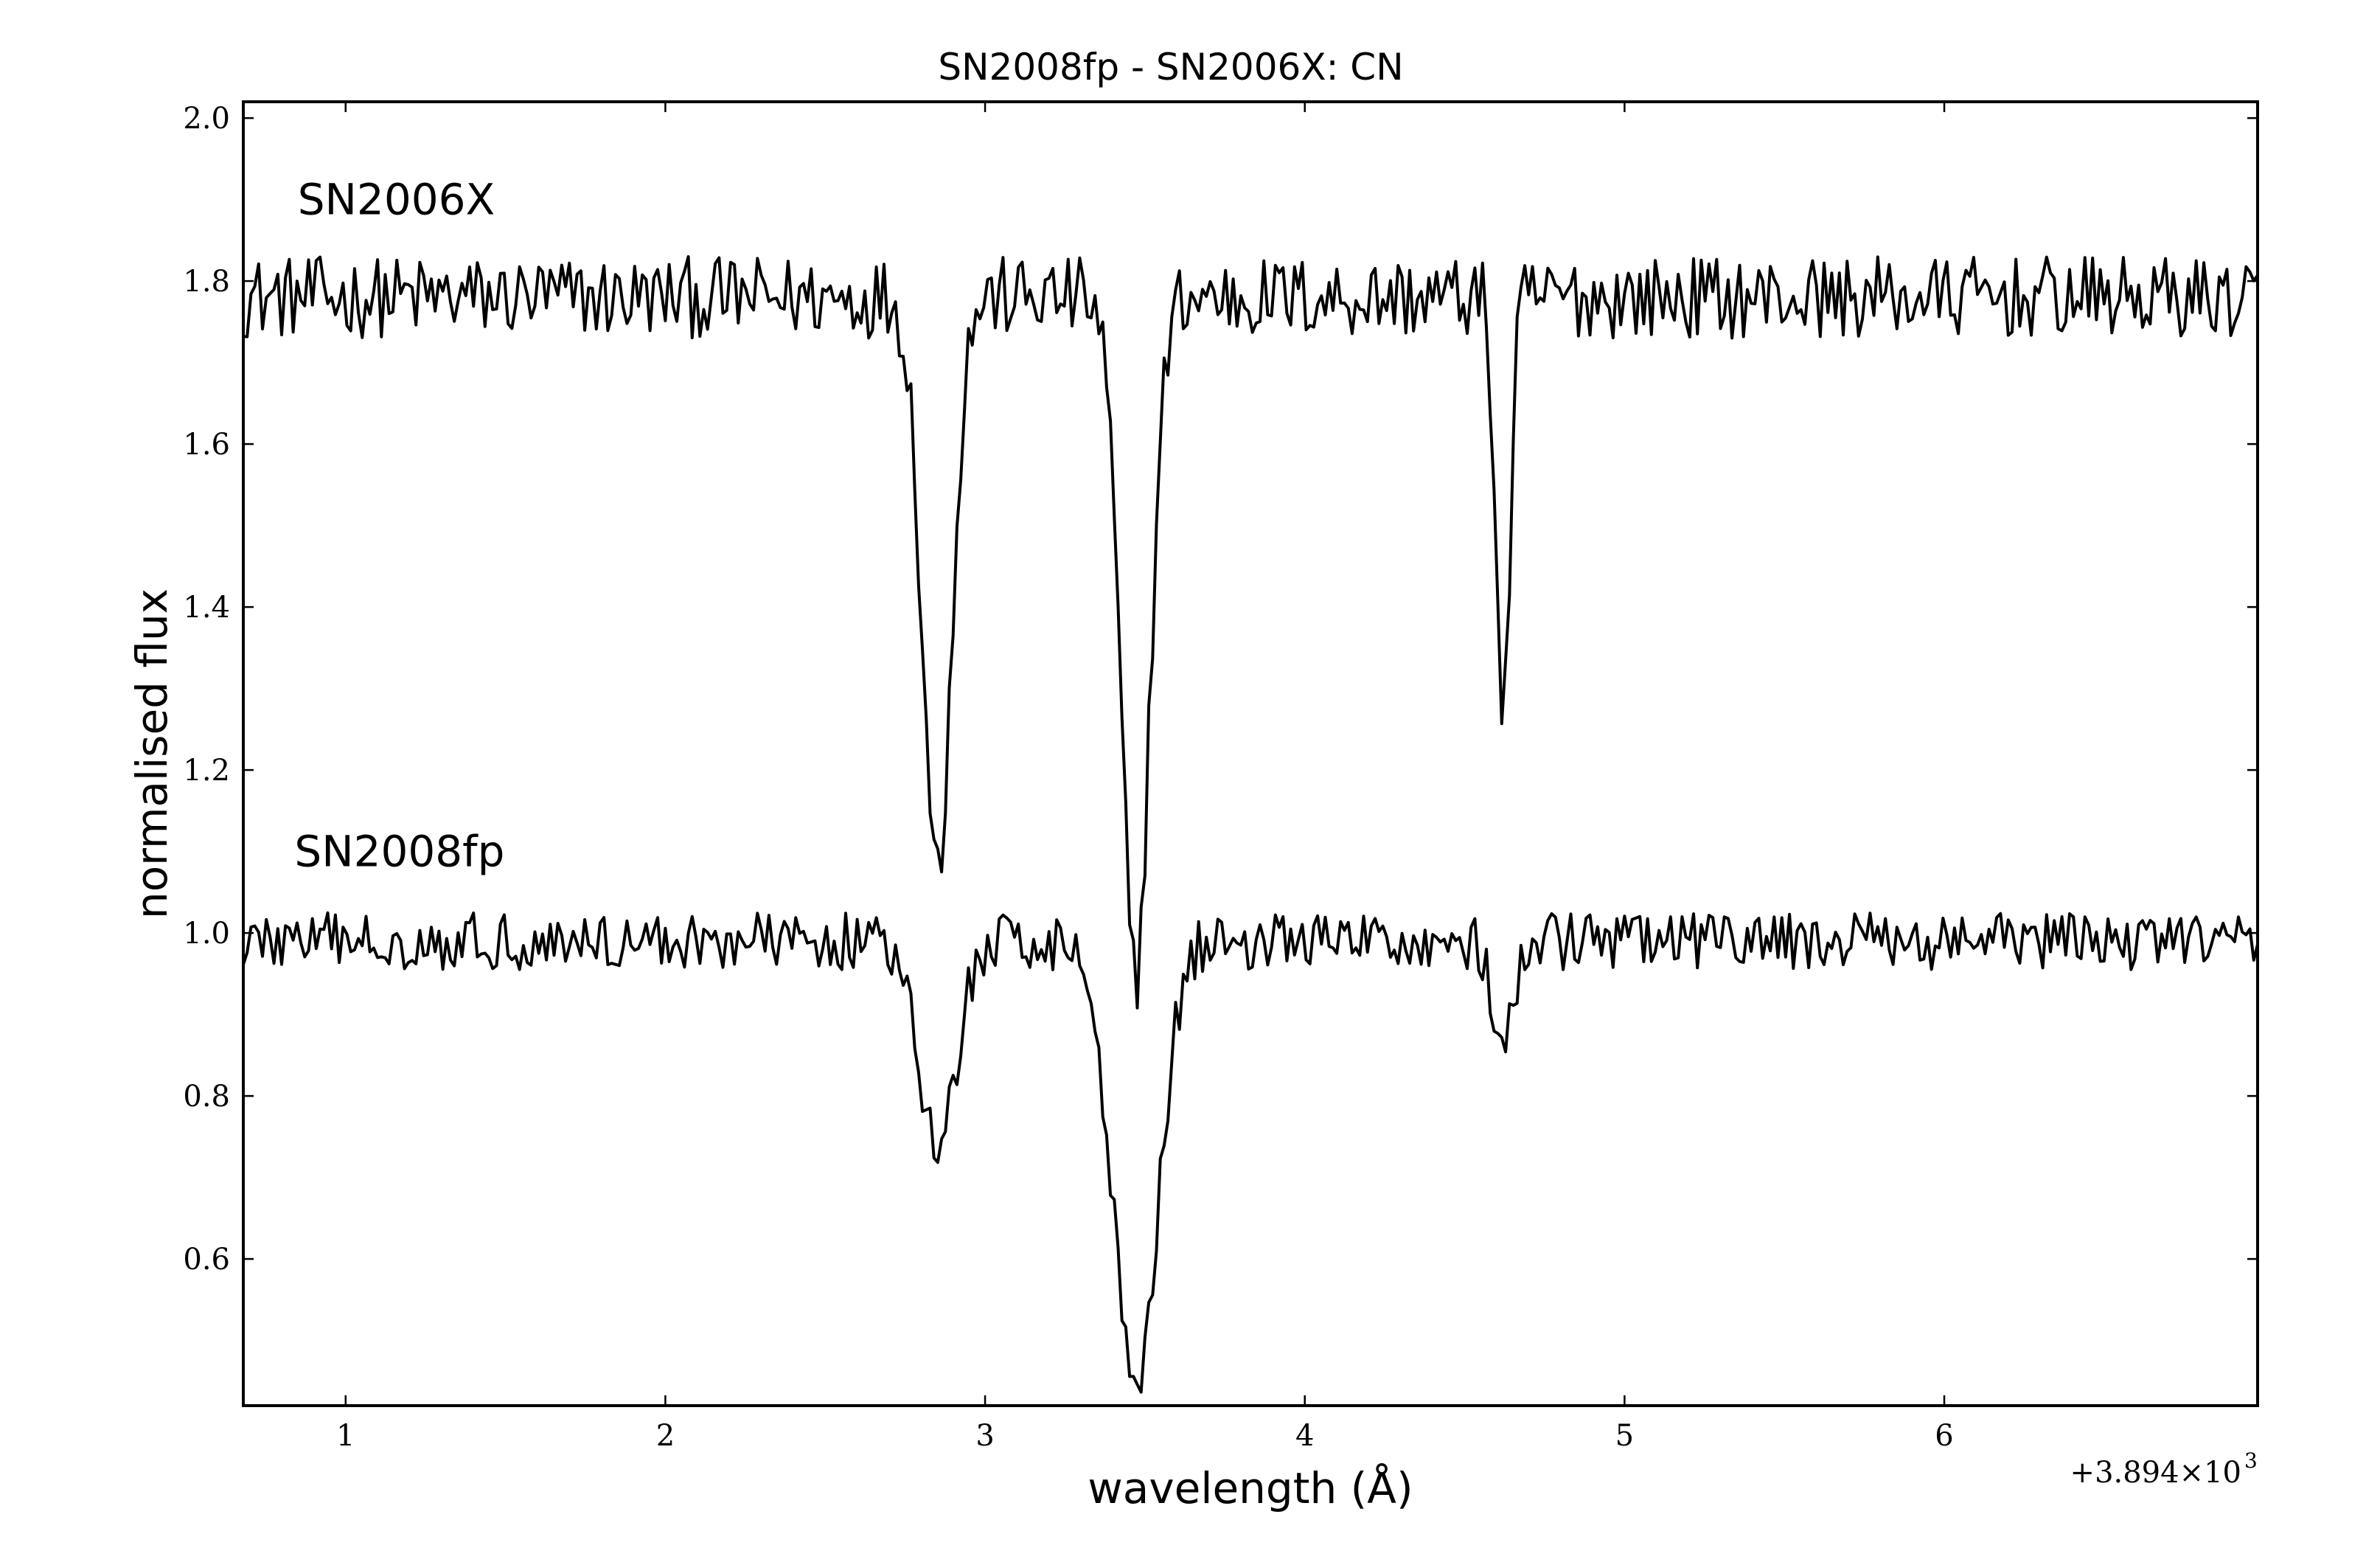 This screenshot has width=2380, height=1562. What do you see at coordinates (1250, 1487) in the screenshot?
I see `x-axis-label: wavelength (Å)` at bounding box center [1250, 1487].